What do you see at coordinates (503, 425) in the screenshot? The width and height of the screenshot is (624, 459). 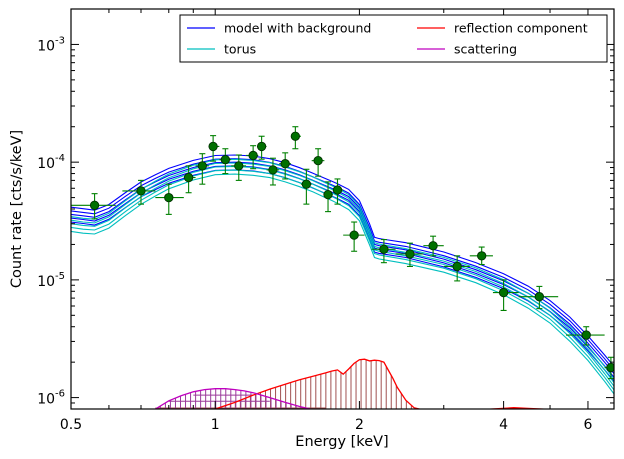 I see `x-tick-label: 4` at bounding box center [503, 425].